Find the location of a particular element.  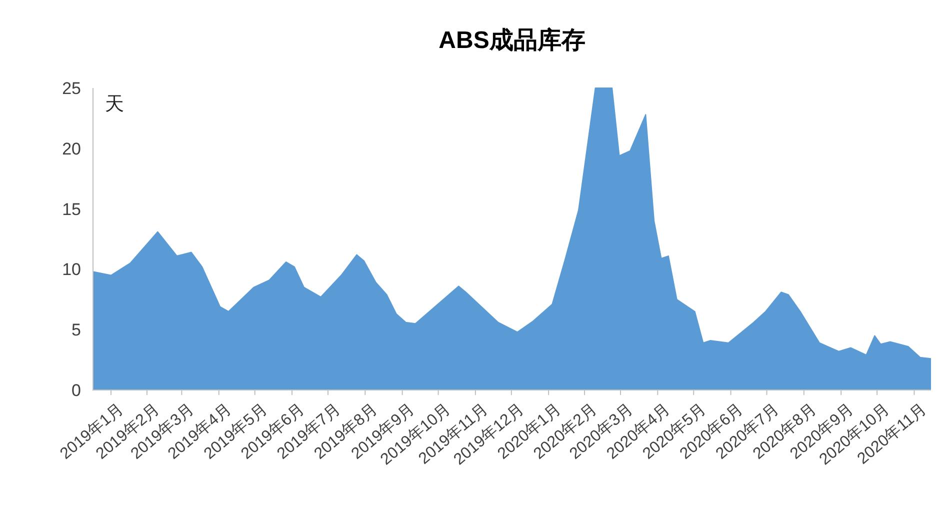

y-tick-label: 10 is located at coordinates (71, 270).